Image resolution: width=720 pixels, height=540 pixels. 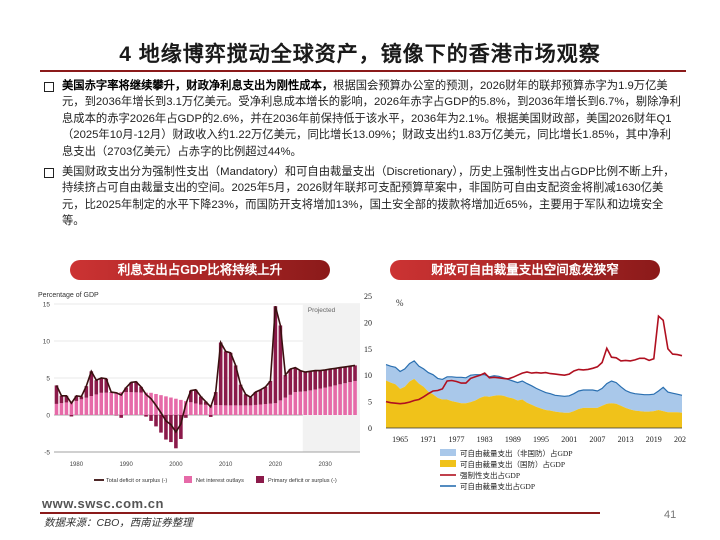 I want to click on line-series, so click(x=534, y=359).